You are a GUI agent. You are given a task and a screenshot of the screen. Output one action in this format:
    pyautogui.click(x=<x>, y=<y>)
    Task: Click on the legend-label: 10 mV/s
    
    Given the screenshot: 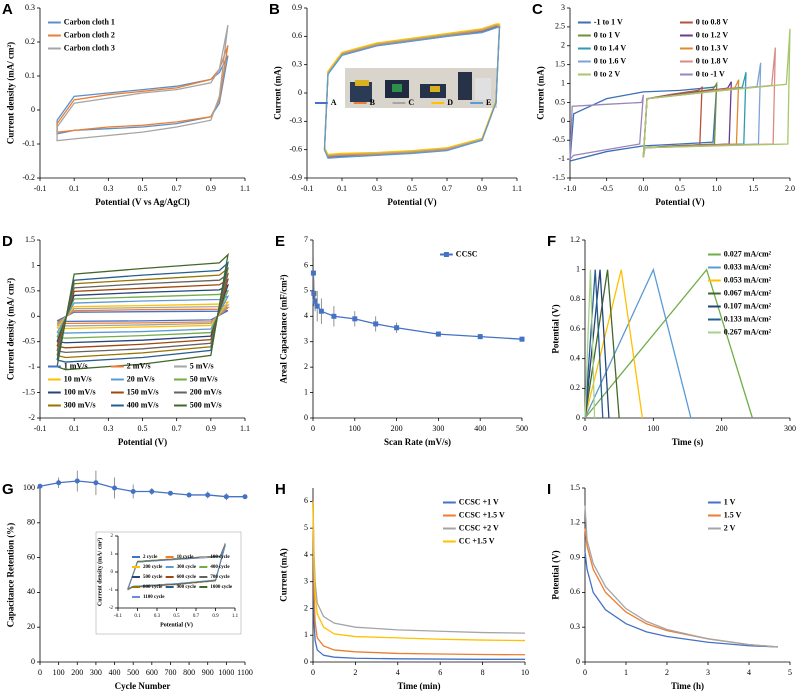 What is the action you would take?
    pyautogui.click(x=78, y=378)
    